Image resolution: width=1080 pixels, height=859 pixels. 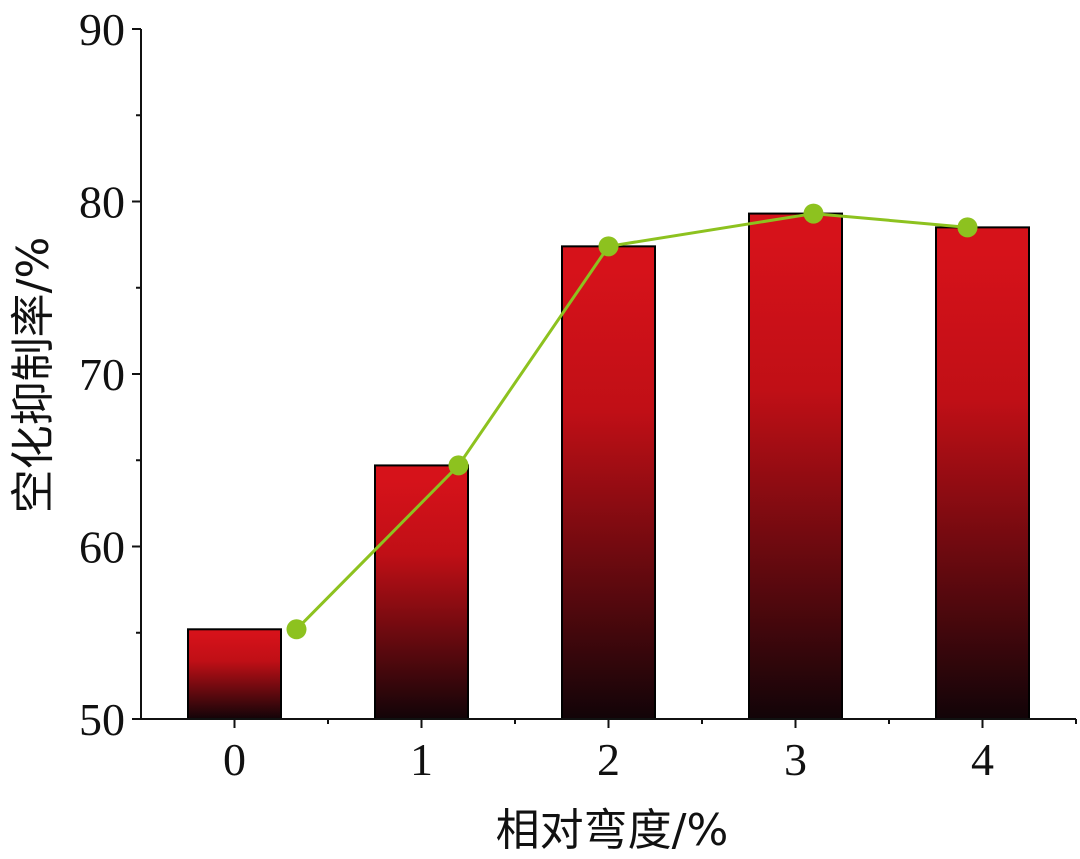 I want to click on x-tick-label: 0, so click(x=234, y=759).